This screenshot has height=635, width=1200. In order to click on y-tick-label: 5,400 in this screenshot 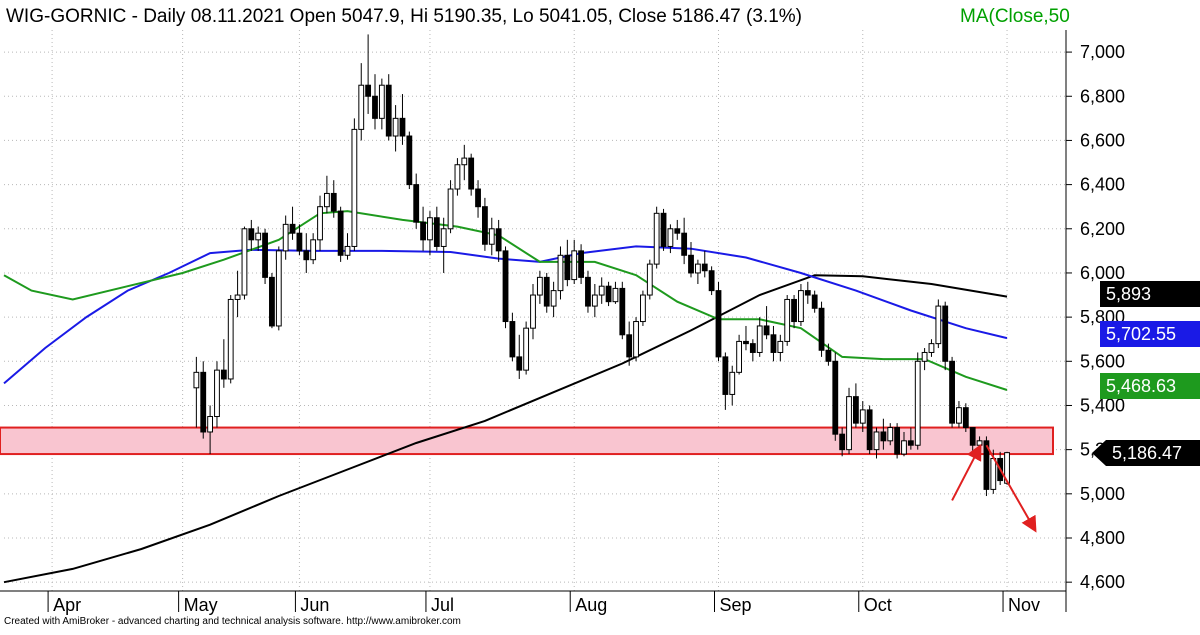, I will do `click(1102, 405)`.